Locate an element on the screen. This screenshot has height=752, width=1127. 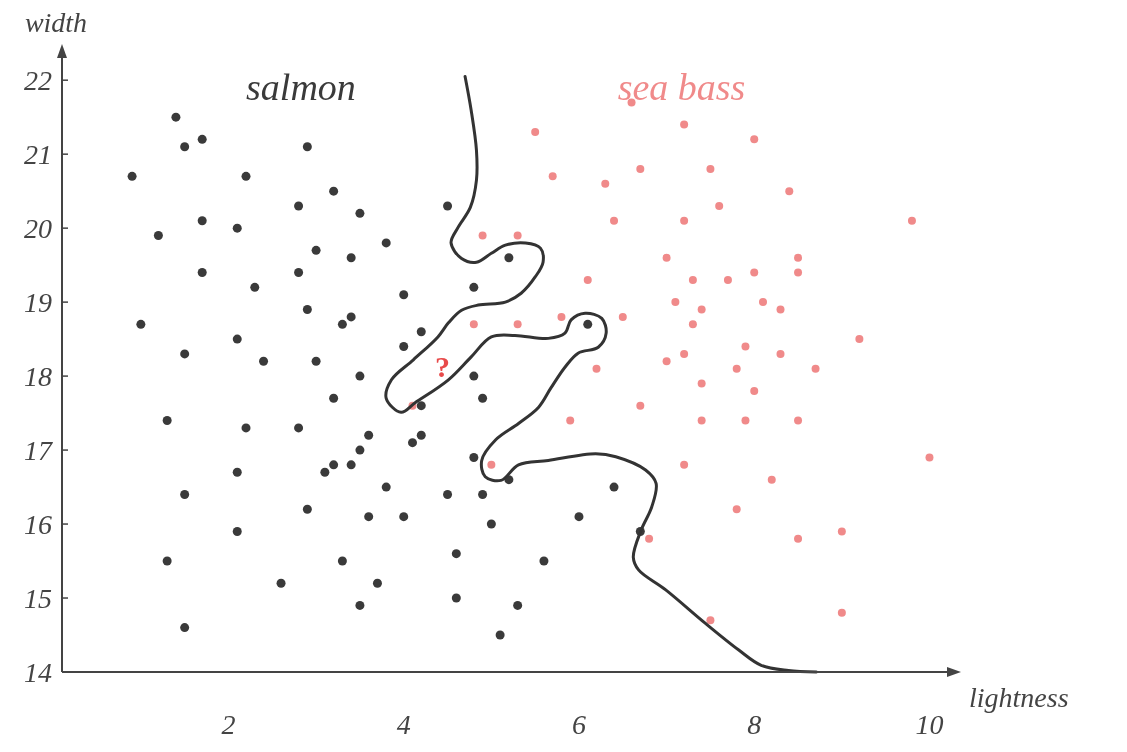
y-tick-label: 21 is located at coordinates (38, 155).